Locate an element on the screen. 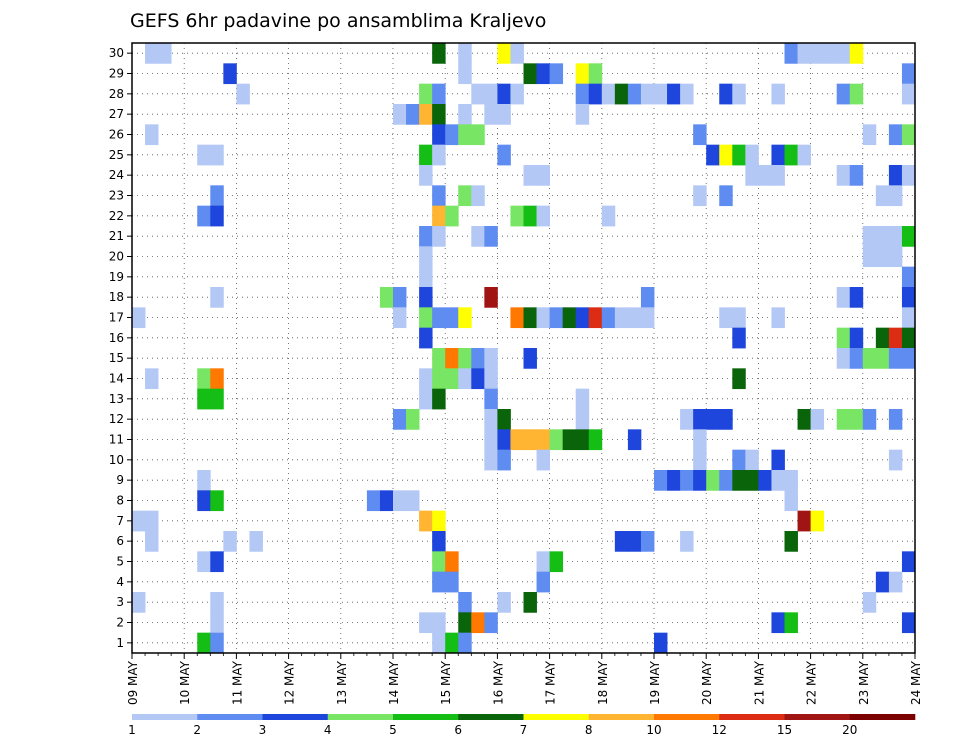 The image size is (960, 742). y-tick-label: 13 is located at coordinates (116, 399).